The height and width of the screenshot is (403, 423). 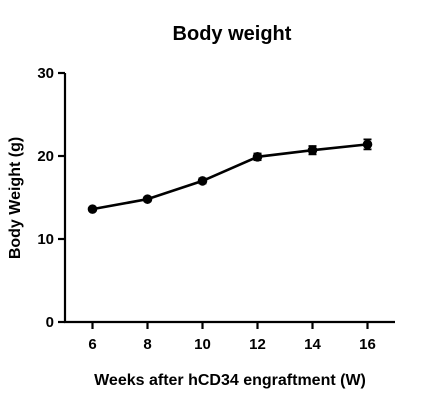 What do you see at coordinates (15, 198) in the screenshot?
I see `y-axis-label: Body Weight (g)` at bounding box center [15, 198].